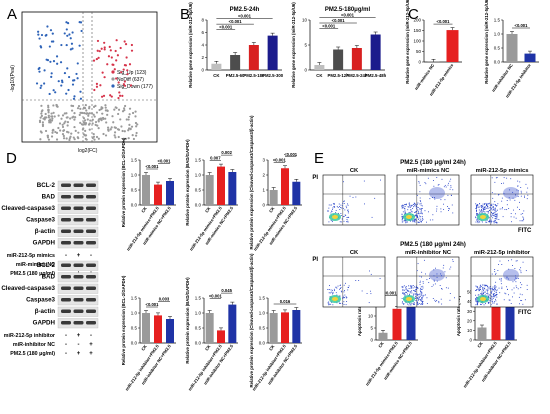 The image size is (550, 414). Describe the element at coordinates (66, 256) in the screenshot. I see `treatment-sign: -` at that location.